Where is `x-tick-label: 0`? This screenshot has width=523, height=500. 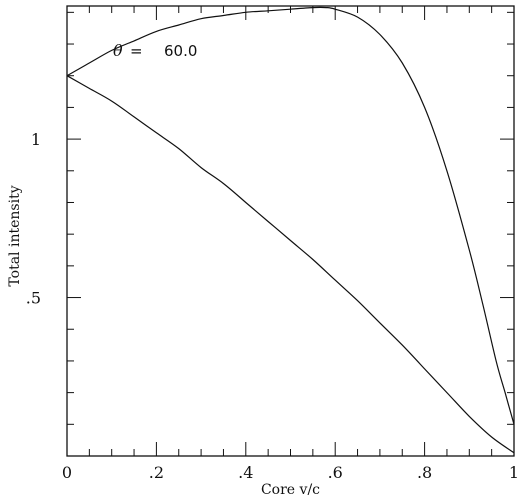 x-tick-label: 0 is located at coordinates (67, 472).